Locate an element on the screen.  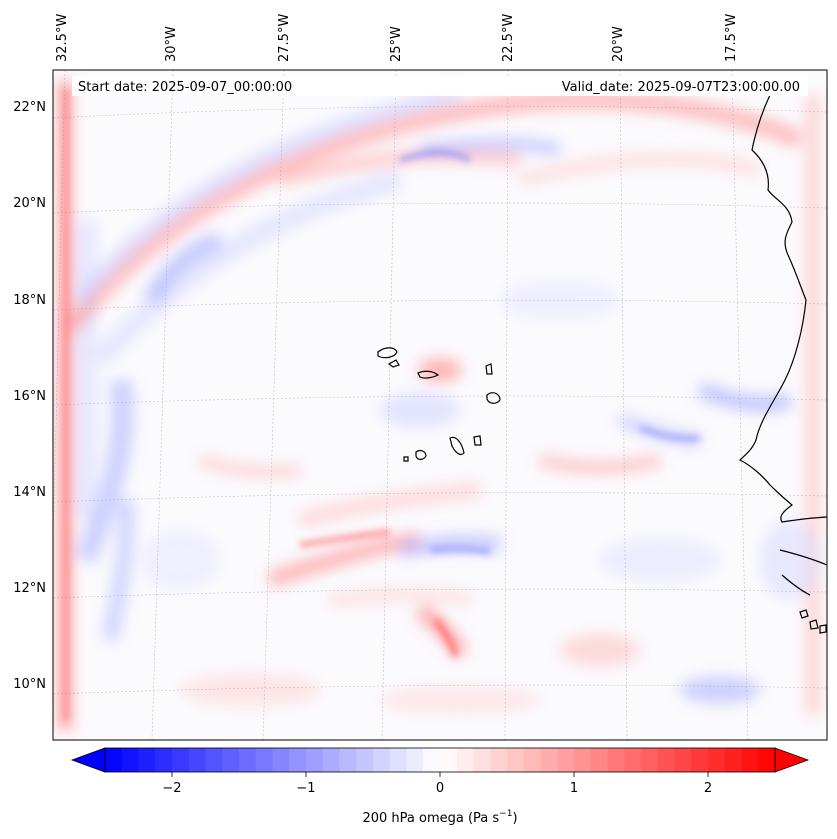
island-santo-antao is located at coordinates (387, 353).